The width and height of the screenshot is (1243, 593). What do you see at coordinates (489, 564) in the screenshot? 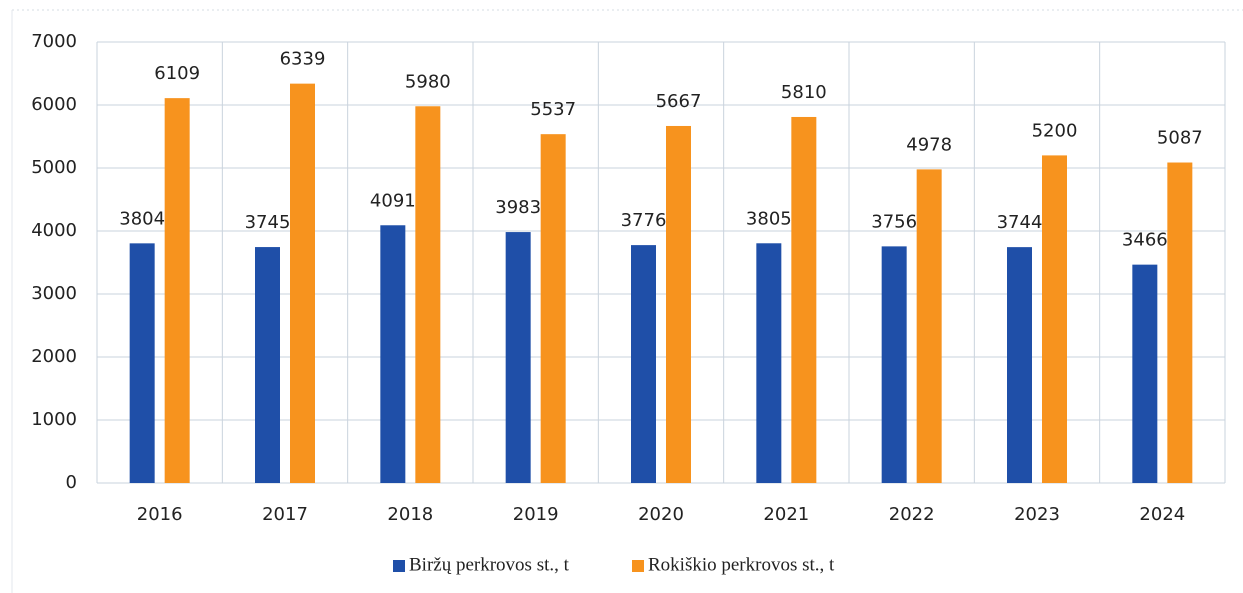
I see `legend-label: Biržų perkrovos st., t` at bounding box center [489, 564].